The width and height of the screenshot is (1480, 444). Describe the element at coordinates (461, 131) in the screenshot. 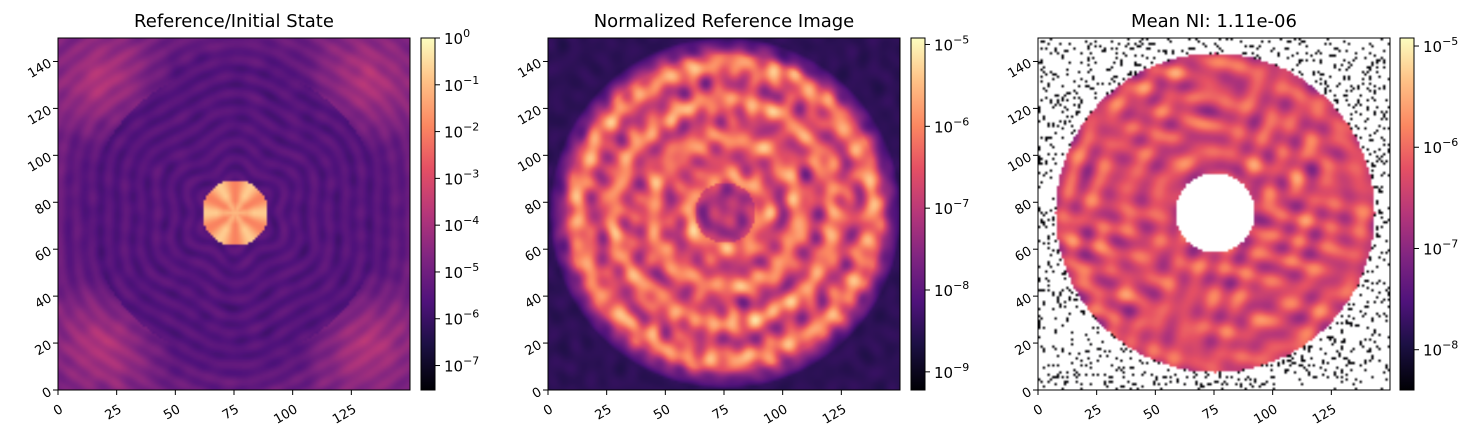

I see `colorbar-tick-label: 10⁻²` at that location.